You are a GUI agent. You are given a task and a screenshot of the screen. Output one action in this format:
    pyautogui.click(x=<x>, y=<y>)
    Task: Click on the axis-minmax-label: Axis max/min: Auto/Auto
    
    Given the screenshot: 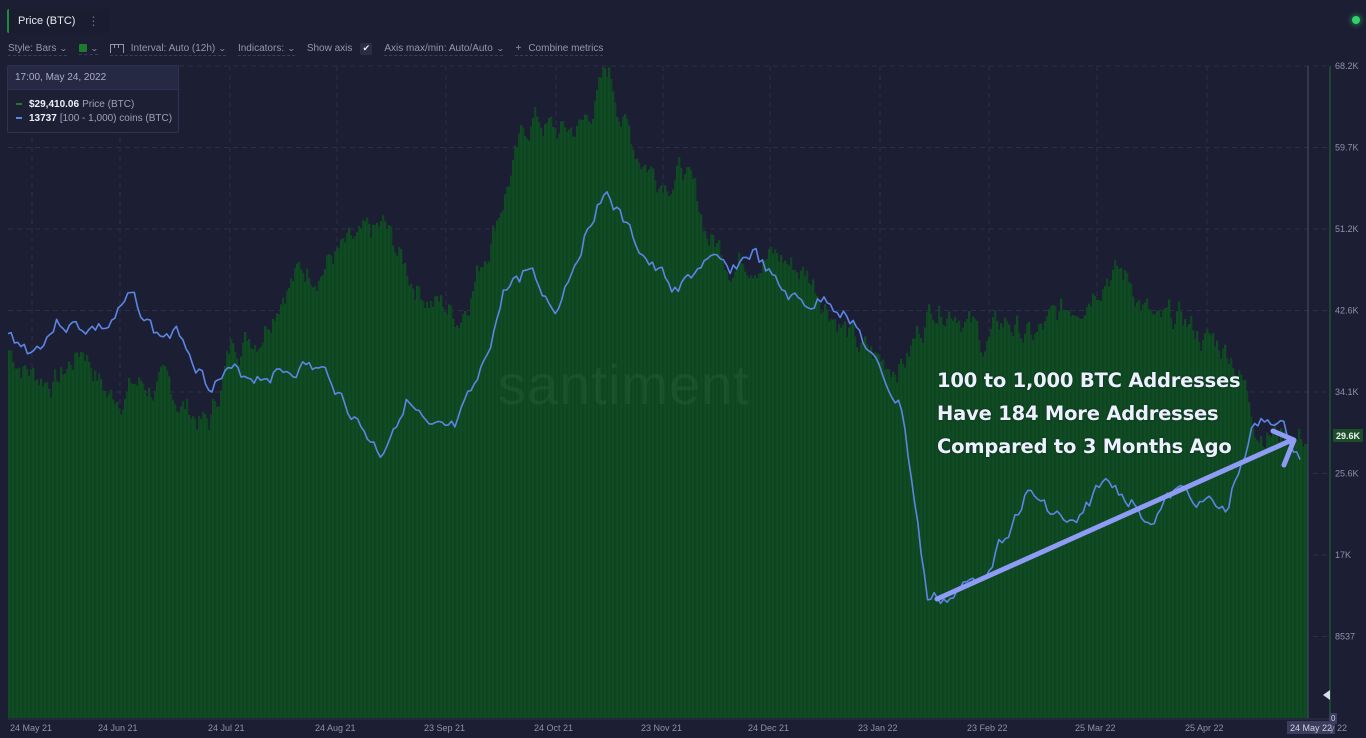 What is the action you would take?
    pyautogui.click(x=438, y=48)
    